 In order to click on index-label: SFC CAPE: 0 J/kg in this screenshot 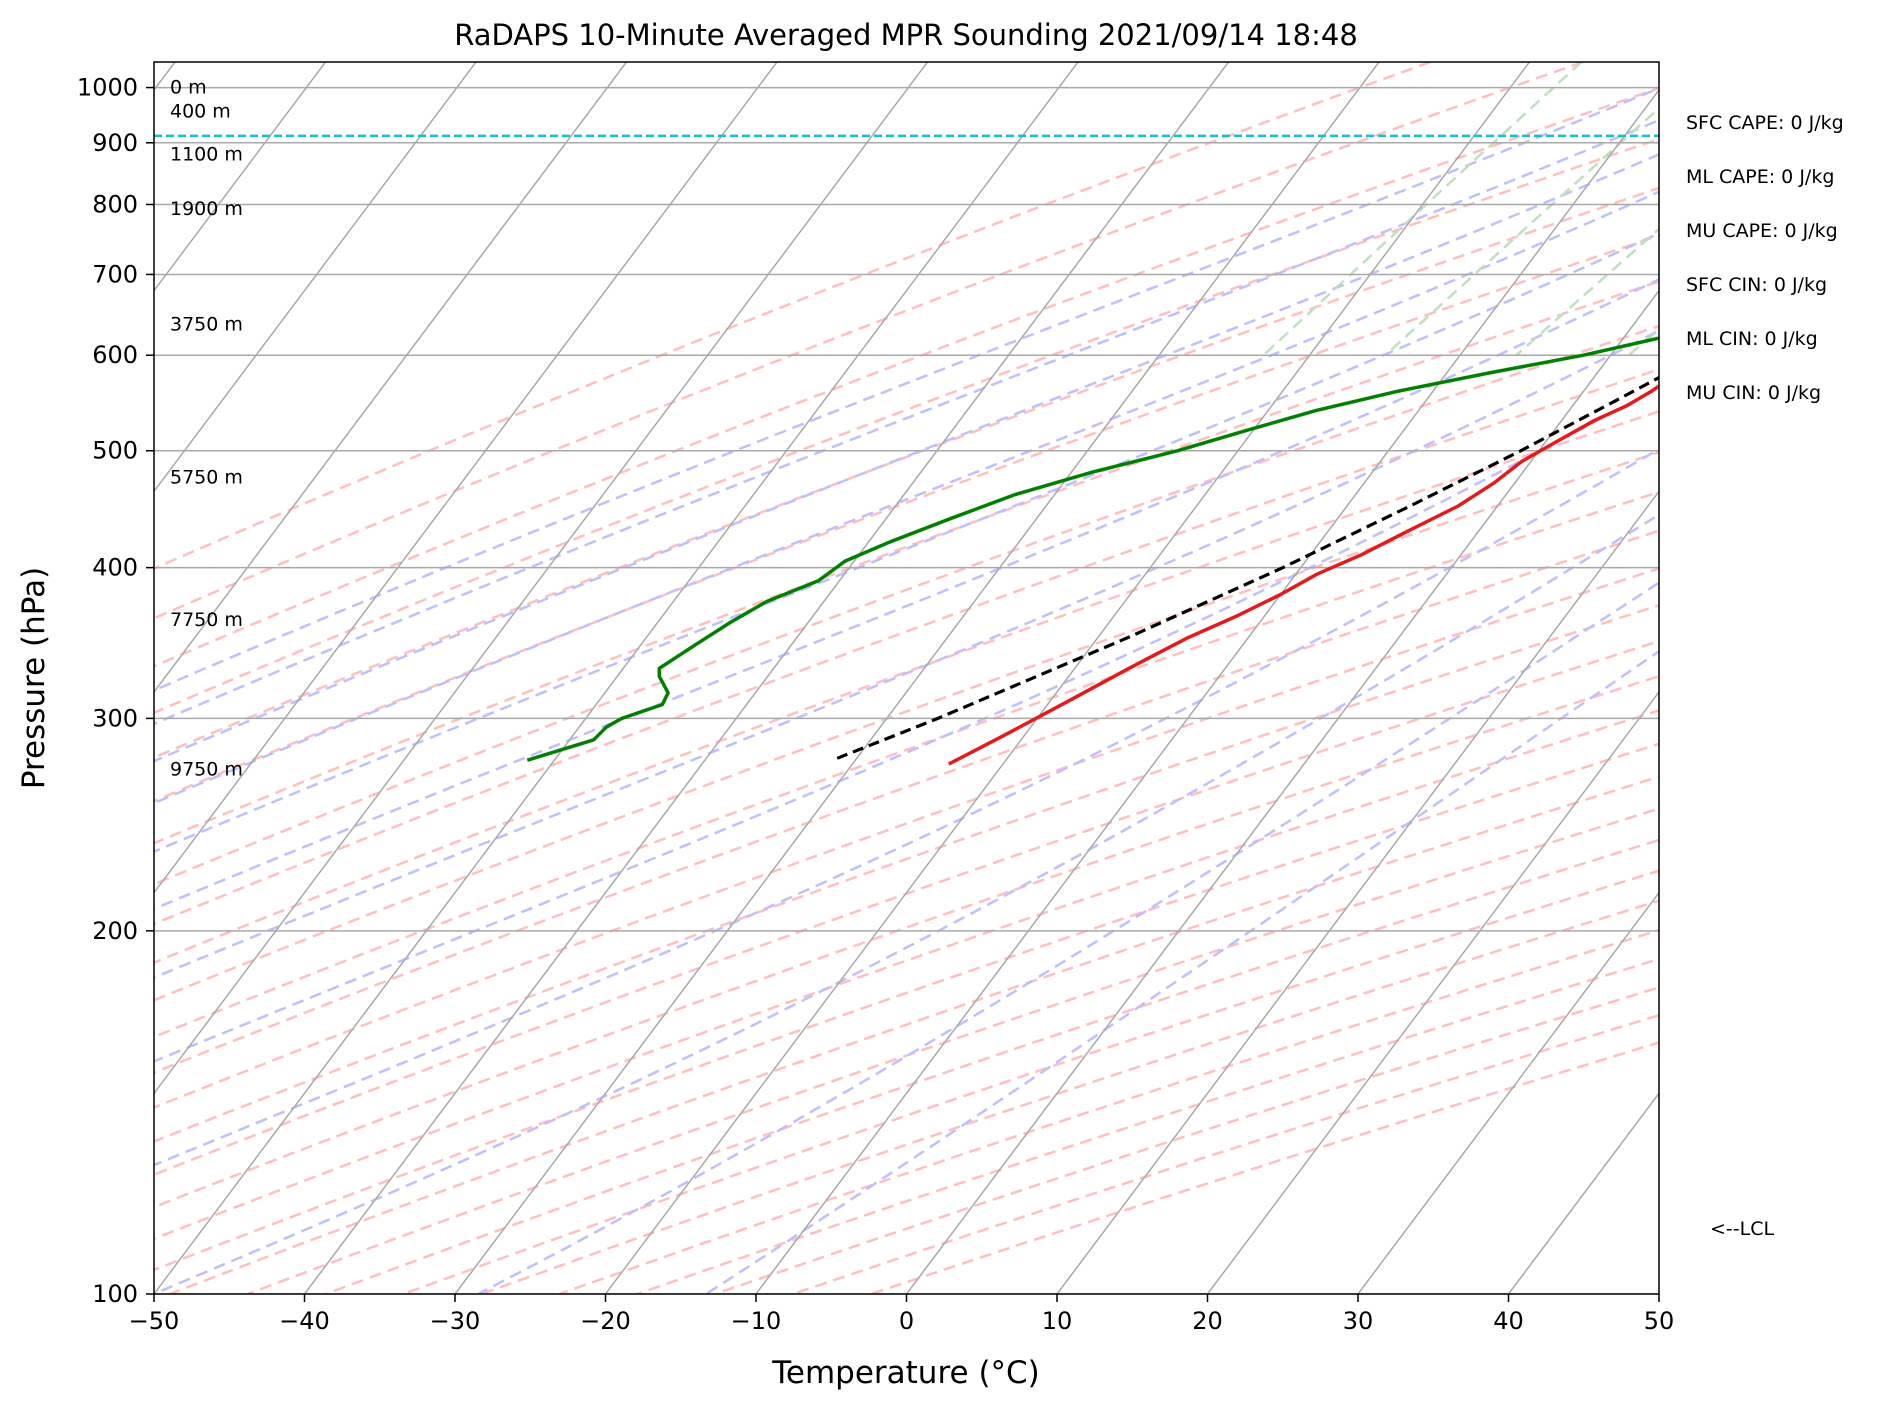, I will do `click(1765, 123)`.